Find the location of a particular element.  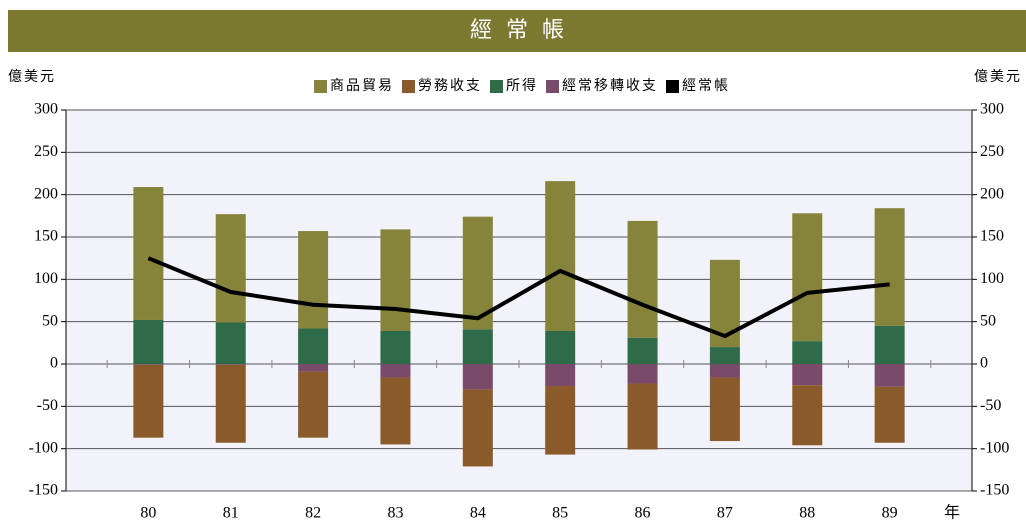

legend-label: 經常移轉收支 is located at coordinates (610, 86).